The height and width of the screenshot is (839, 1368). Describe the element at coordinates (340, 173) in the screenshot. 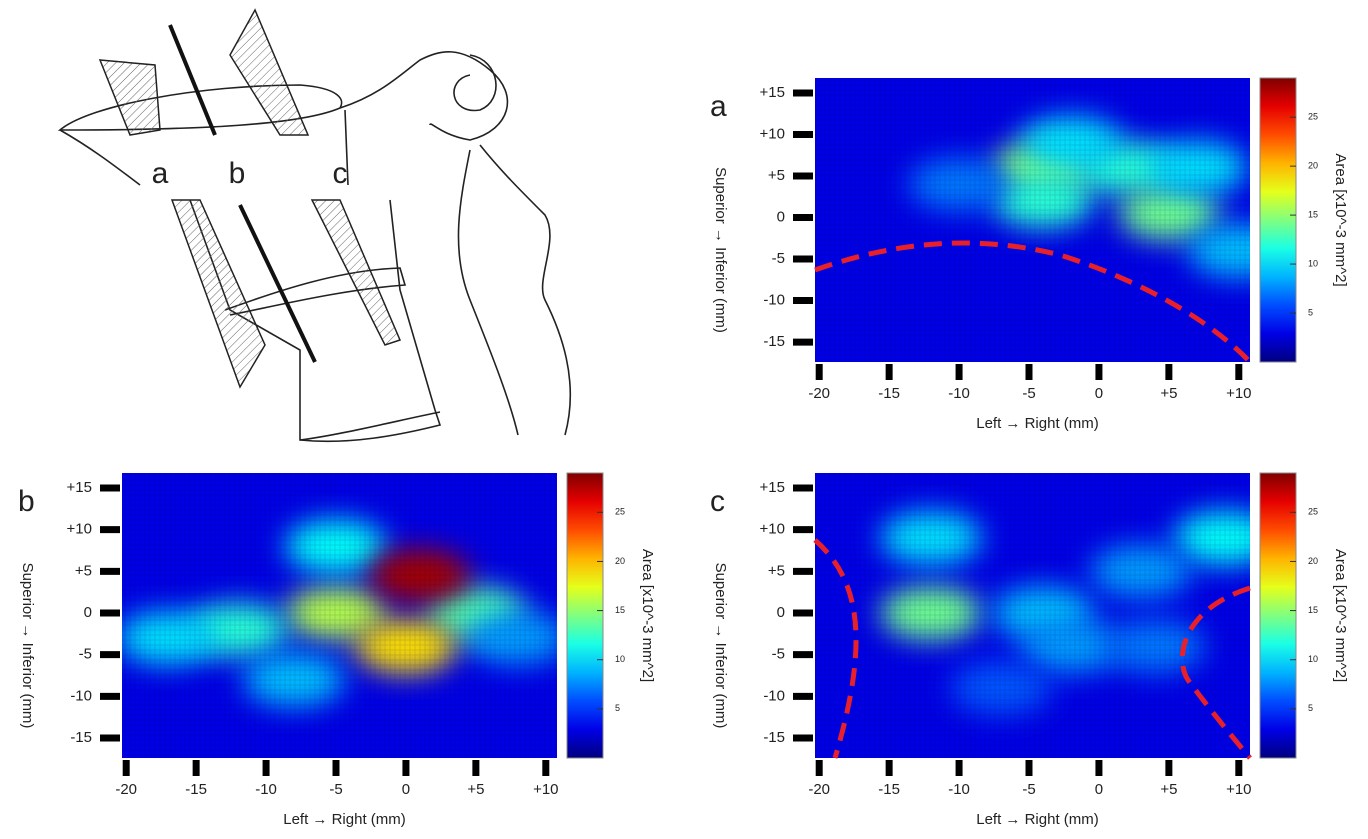

I see `diagram-label: c` at that location.